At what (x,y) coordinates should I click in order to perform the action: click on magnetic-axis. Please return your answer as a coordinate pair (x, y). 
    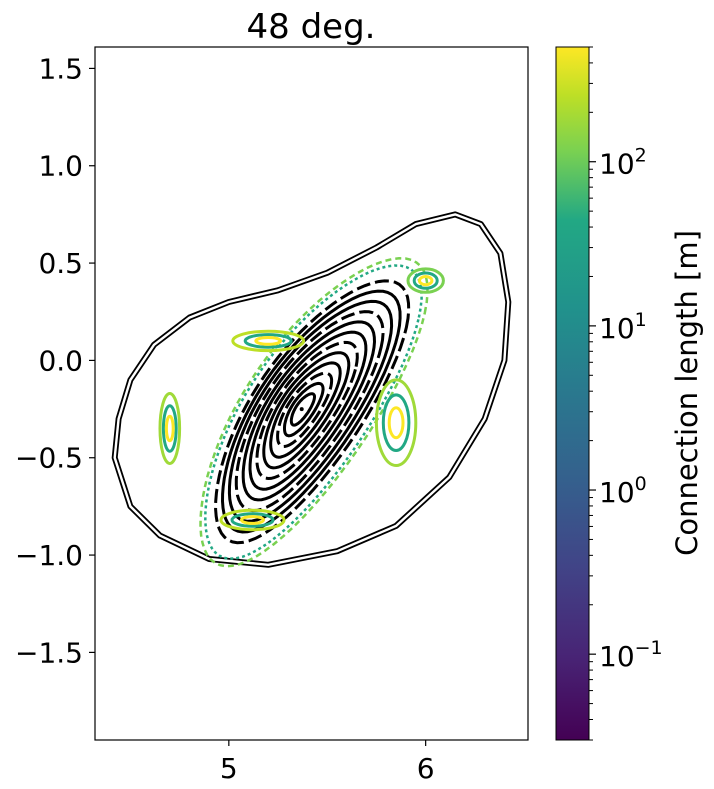
    Looking at the image, I should click on (301, 409).